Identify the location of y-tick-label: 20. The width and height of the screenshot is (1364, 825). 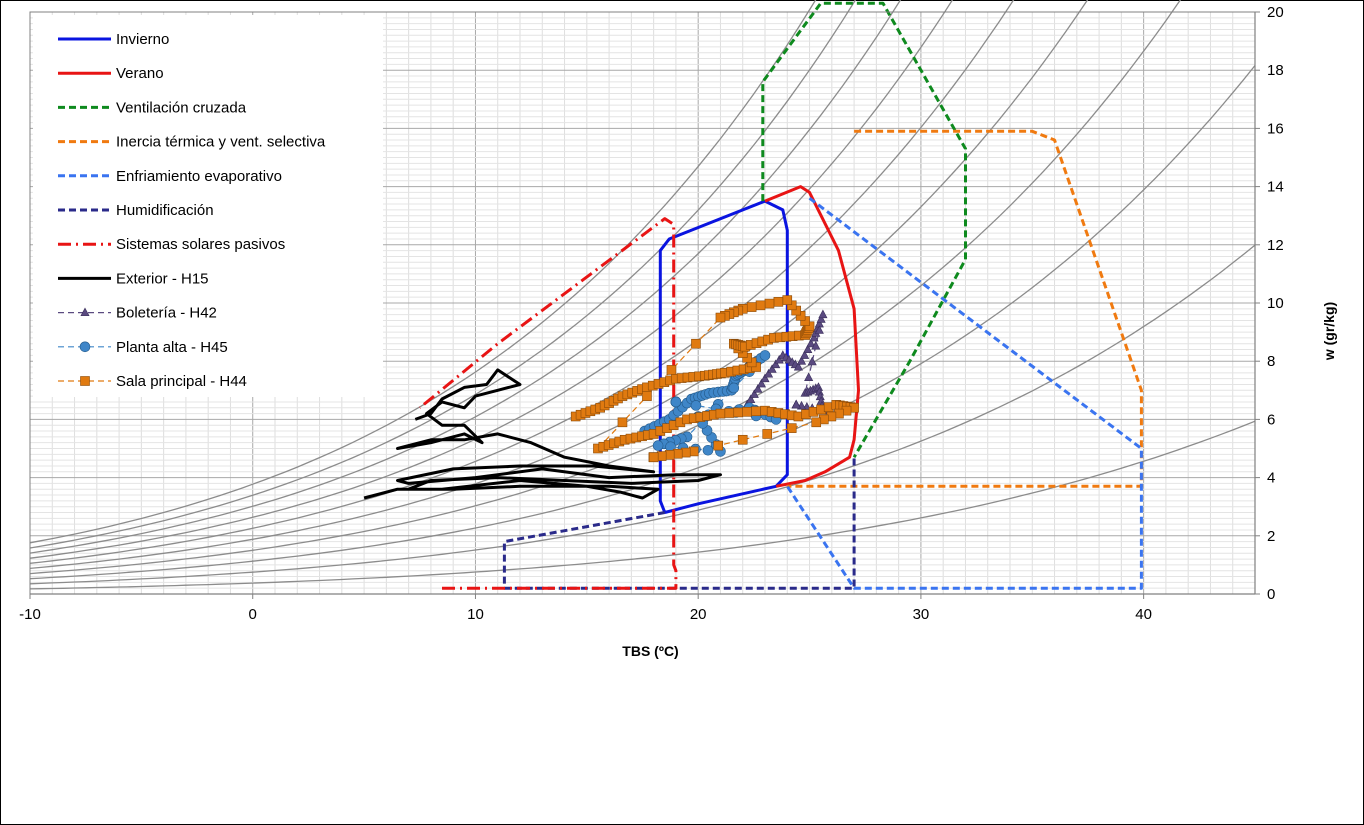
(1275, 12).